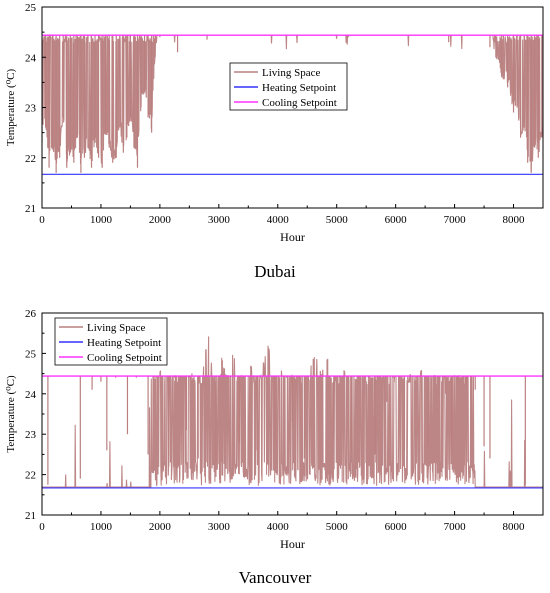 The width and height of the screenshot is (550, 593). What do you see at coordinates (275, 577) in the screenshot?
I see `caption-vancouver: Vancouver` at bounding box center [275, 577].